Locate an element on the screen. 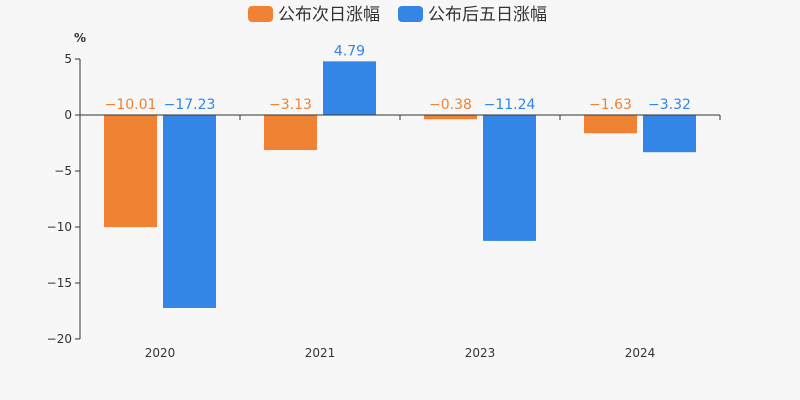  x-tick-label: 2021 is located at coordinates (320, 353).